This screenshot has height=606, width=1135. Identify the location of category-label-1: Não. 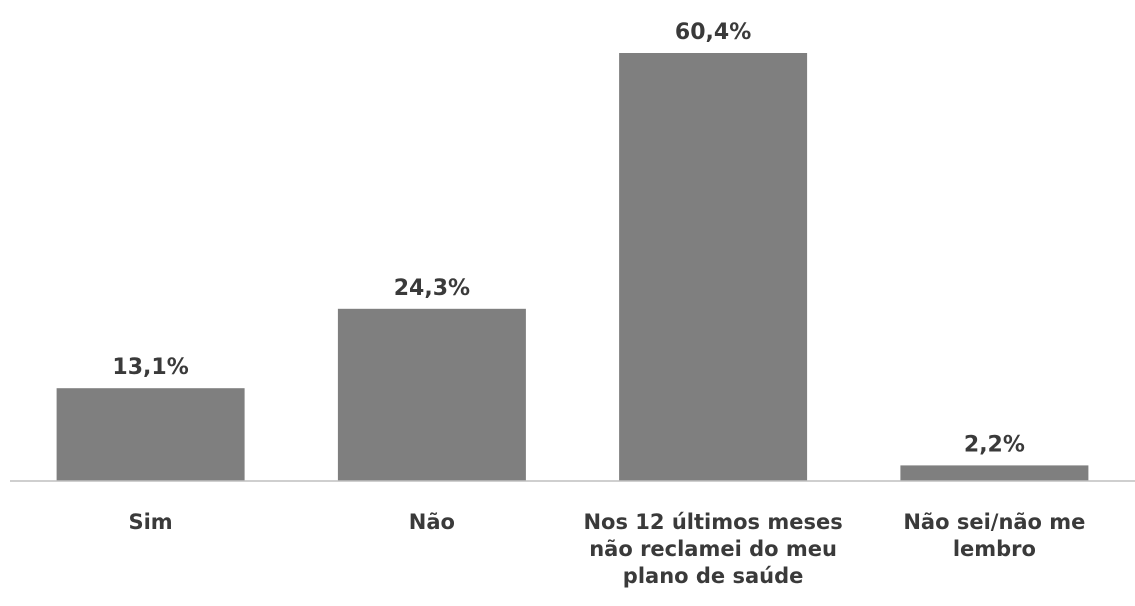
(432, 522).